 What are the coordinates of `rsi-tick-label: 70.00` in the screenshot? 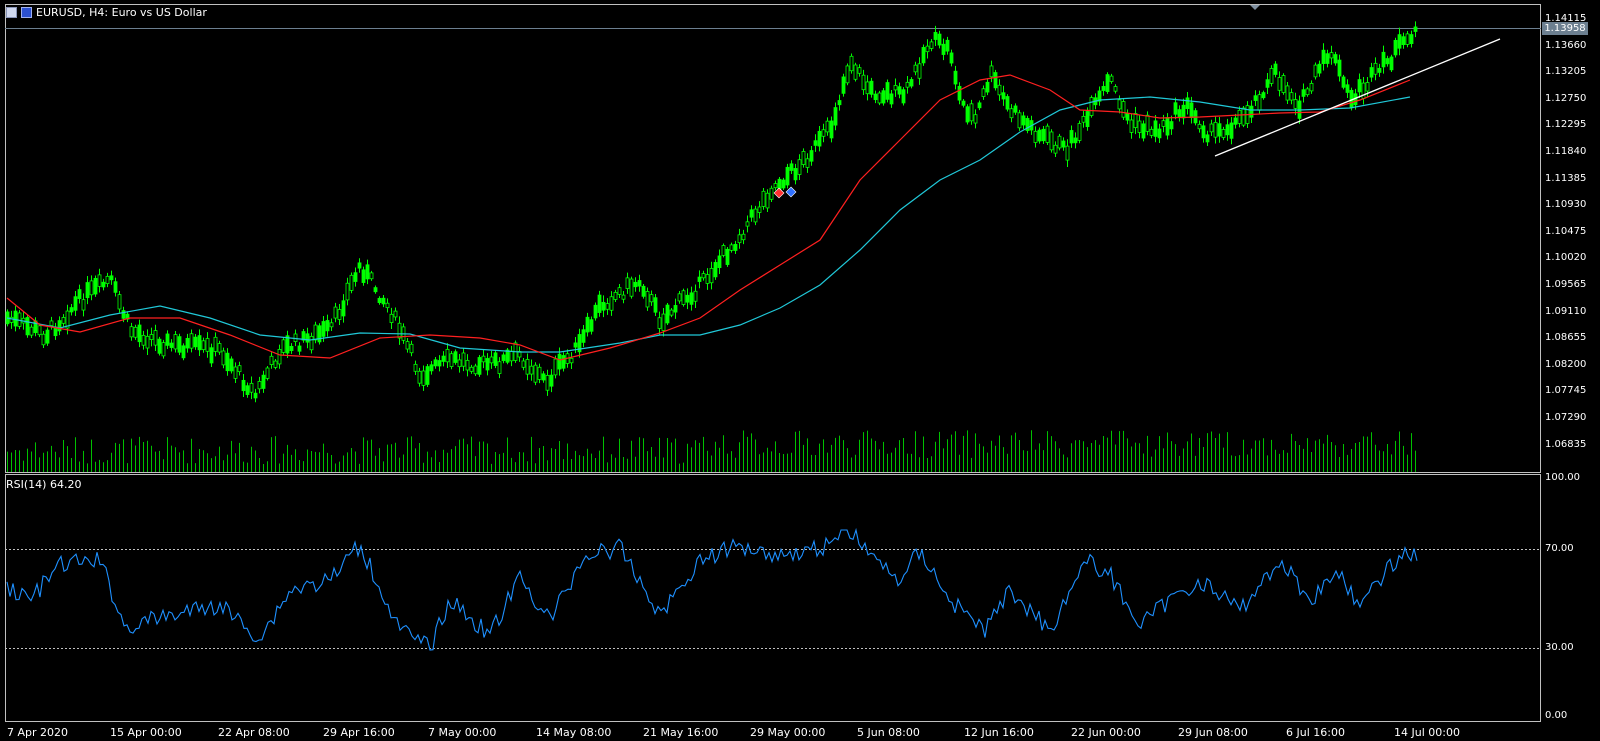 It's located at (1559, 548).